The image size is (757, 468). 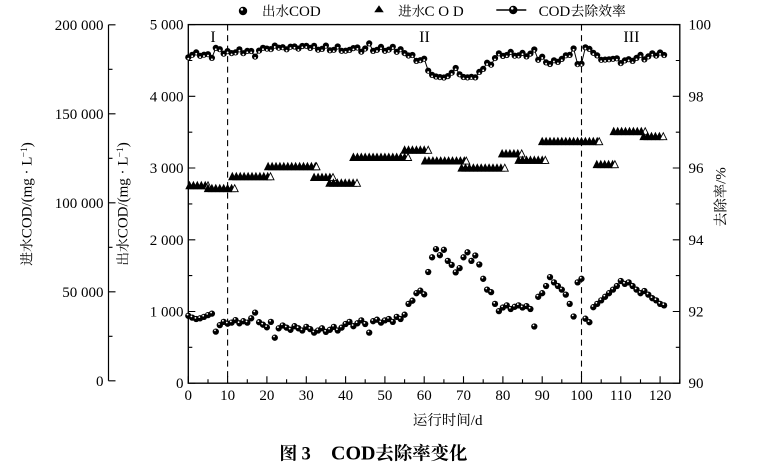 I want to click on svg-text: 5 000, so click(x=167, y=26).